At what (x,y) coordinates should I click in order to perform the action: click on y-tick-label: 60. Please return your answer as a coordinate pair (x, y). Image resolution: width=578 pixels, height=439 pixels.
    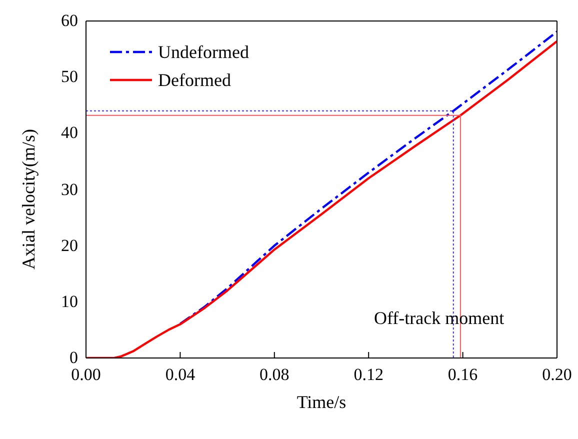
    Looking at the image, I should click on (69, 21).